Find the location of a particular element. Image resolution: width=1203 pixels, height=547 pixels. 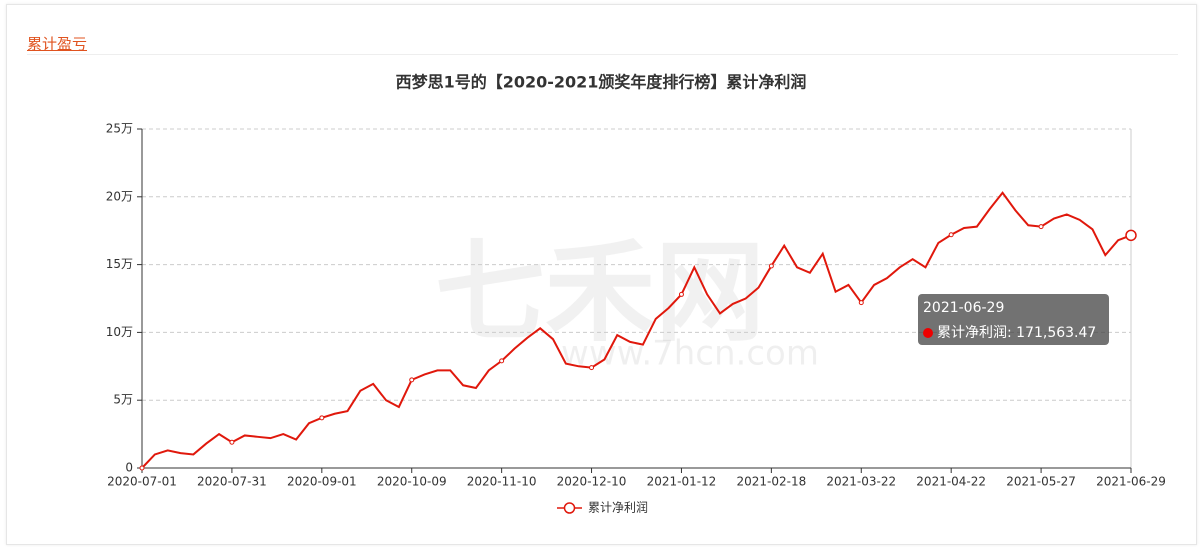

chart-title: 西梦思1号的【2020-2021颁奖年度排行榜】累计净利润 is located at coordinates (601, 82).